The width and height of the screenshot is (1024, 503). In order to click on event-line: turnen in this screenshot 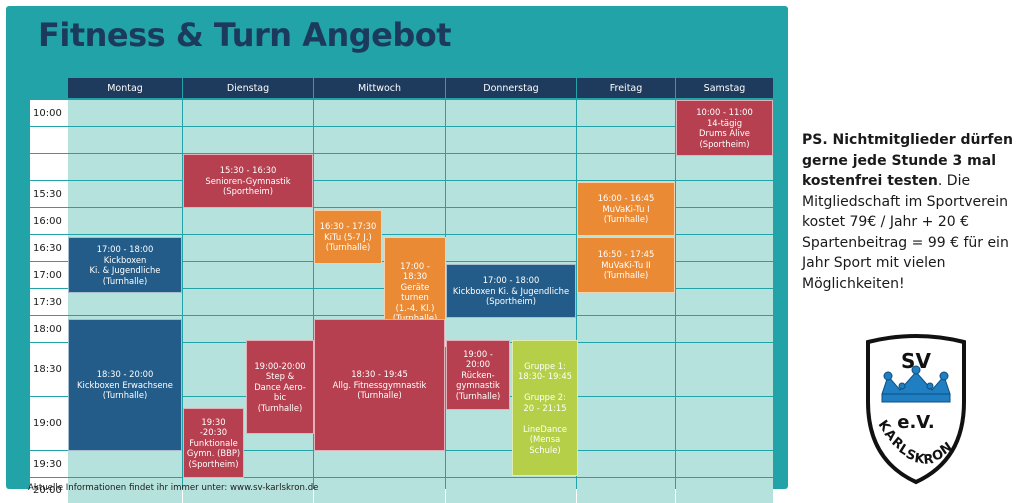, I will do `click(415, 297)`.